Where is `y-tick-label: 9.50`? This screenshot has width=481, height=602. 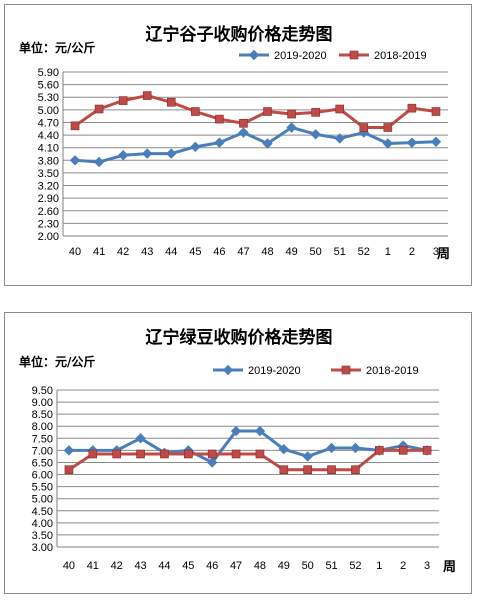
y-tick-label: 9.50 is located at coordinates (42, 391).